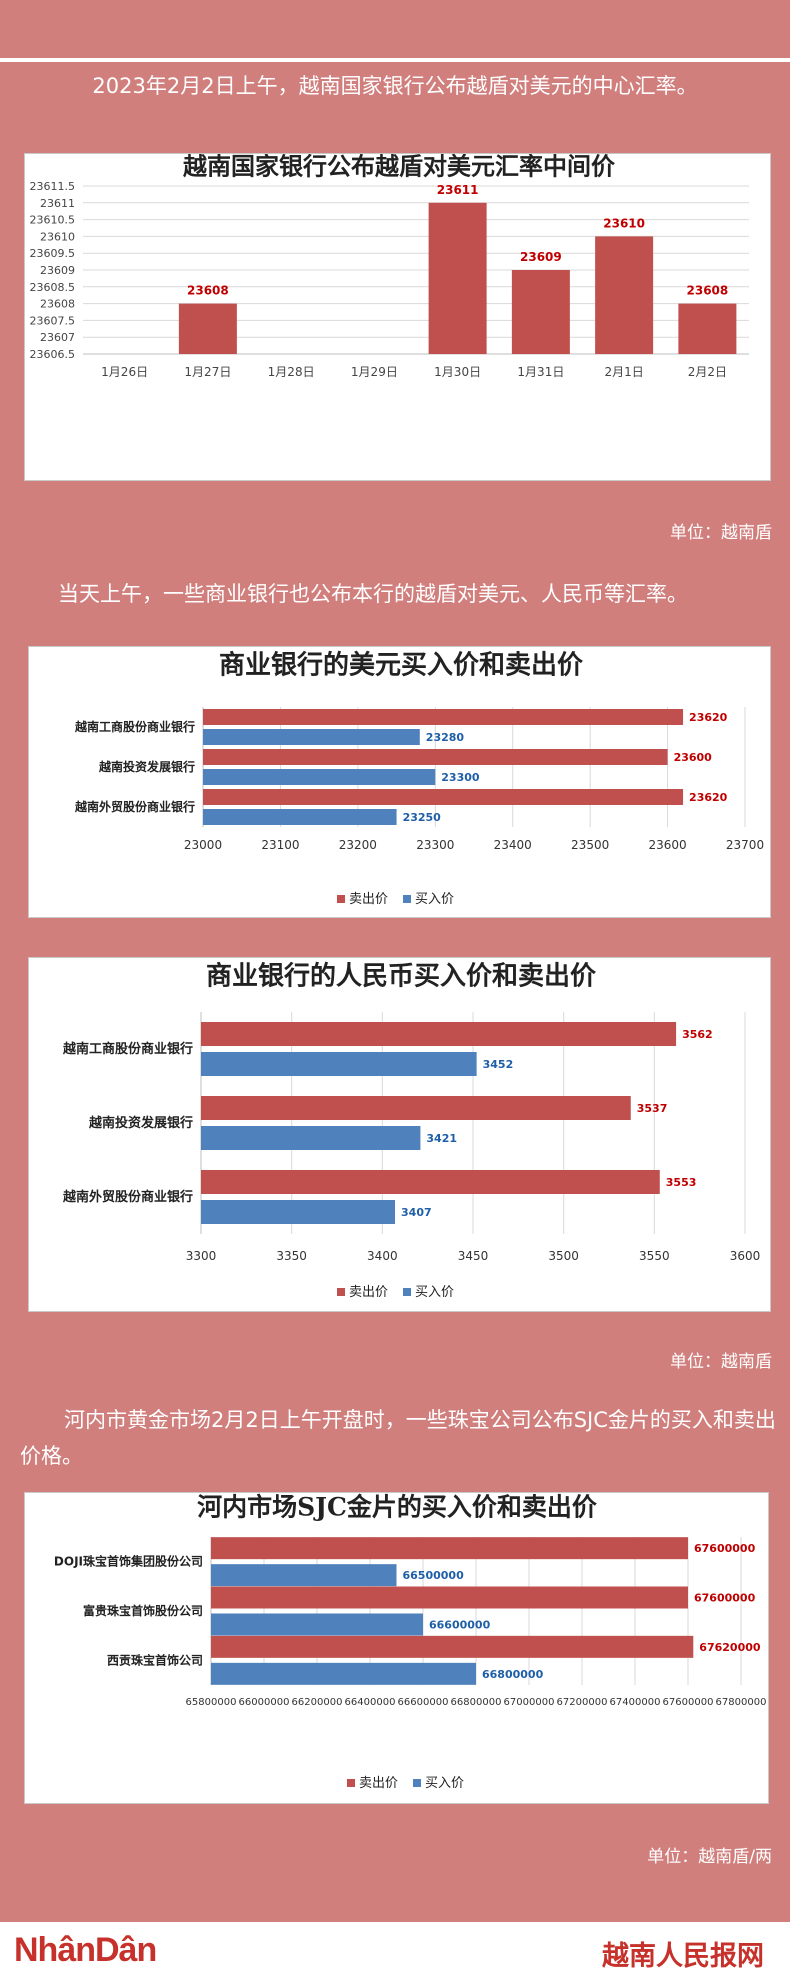  Describe the element at coordinates (623, 372) in the screenshot. I see `x-tick-label: 2月1日` at that location.